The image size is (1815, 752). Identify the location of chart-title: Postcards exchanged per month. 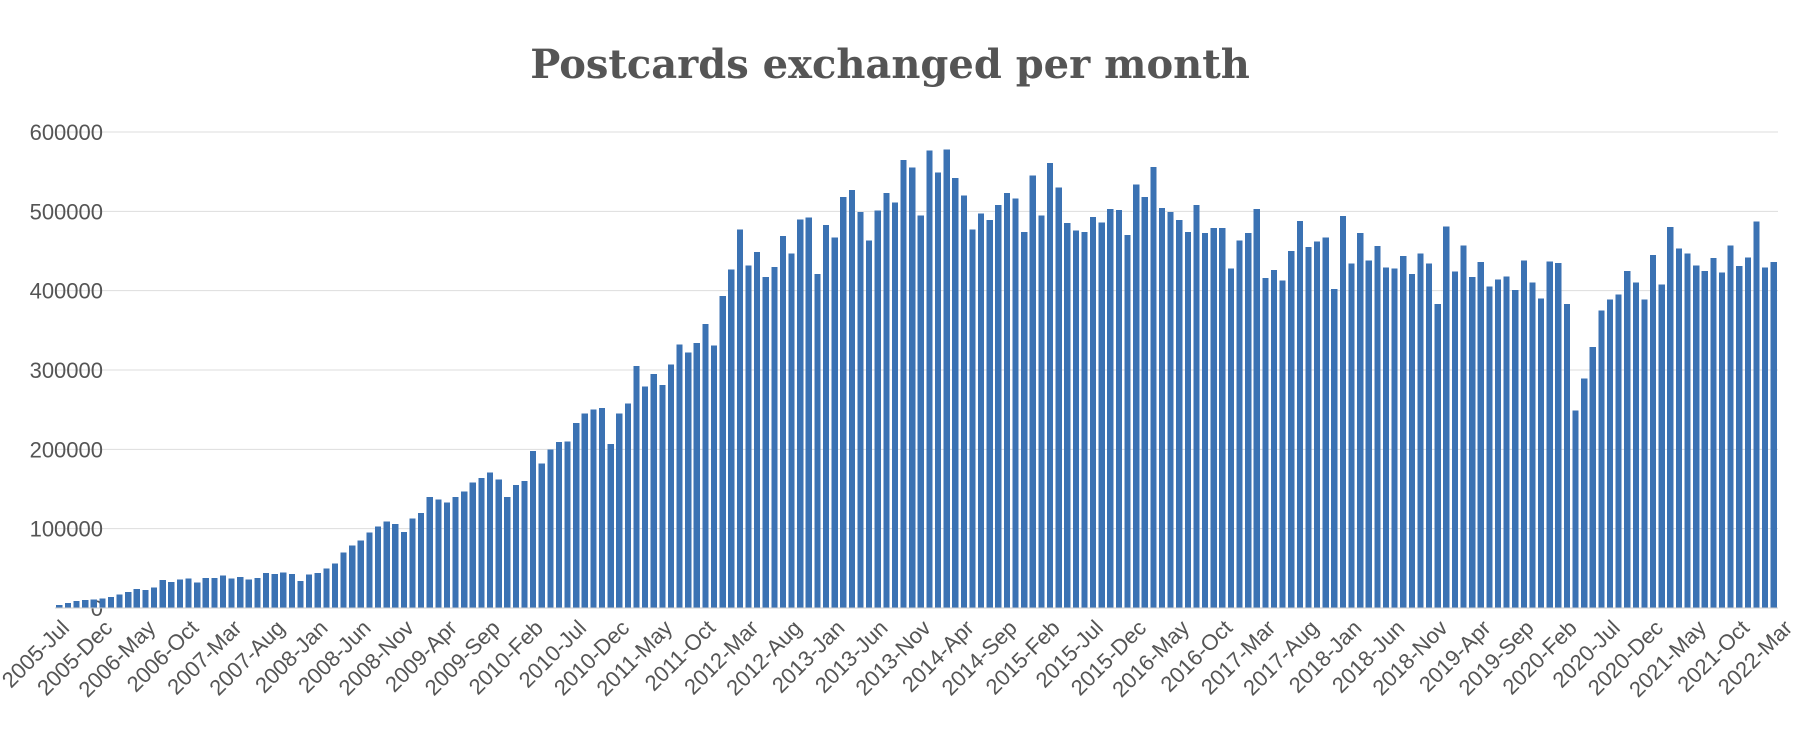
(890, 64).